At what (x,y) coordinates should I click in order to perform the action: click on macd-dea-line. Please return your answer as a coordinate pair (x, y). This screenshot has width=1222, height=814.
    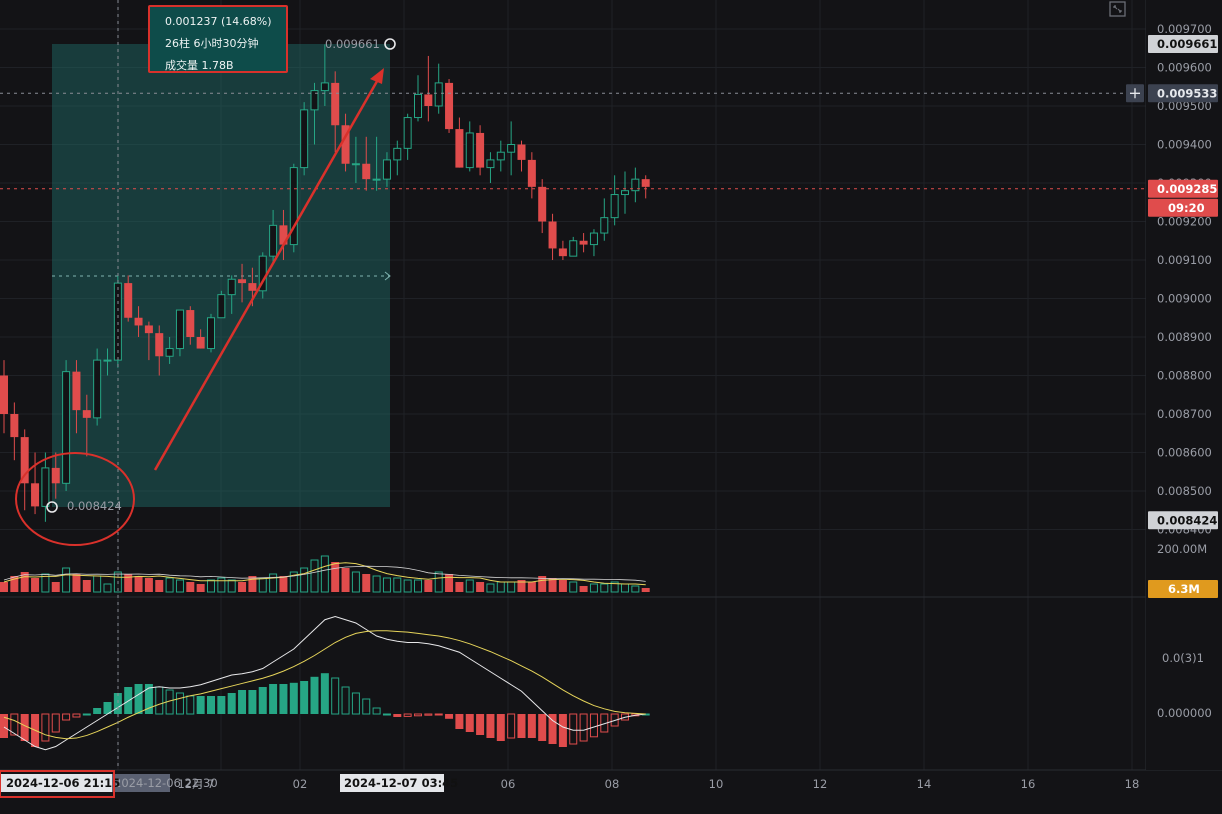
    Looking at the image, I should click on (324, 685).